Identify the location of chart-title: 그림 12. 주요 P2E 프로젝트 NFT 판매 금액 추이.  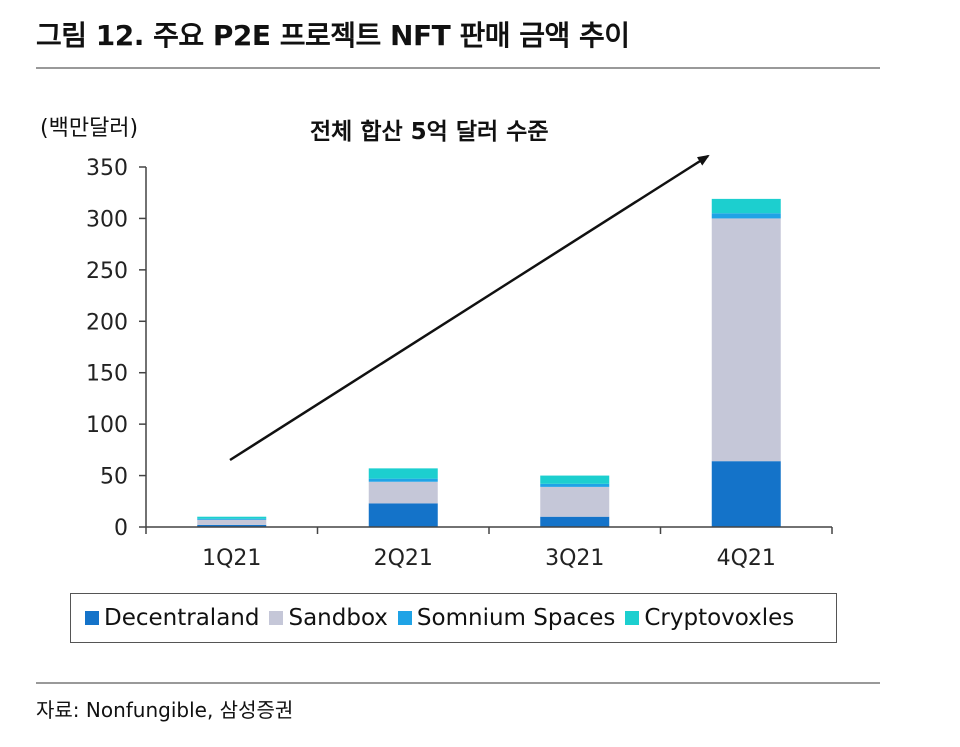
(333, 35).